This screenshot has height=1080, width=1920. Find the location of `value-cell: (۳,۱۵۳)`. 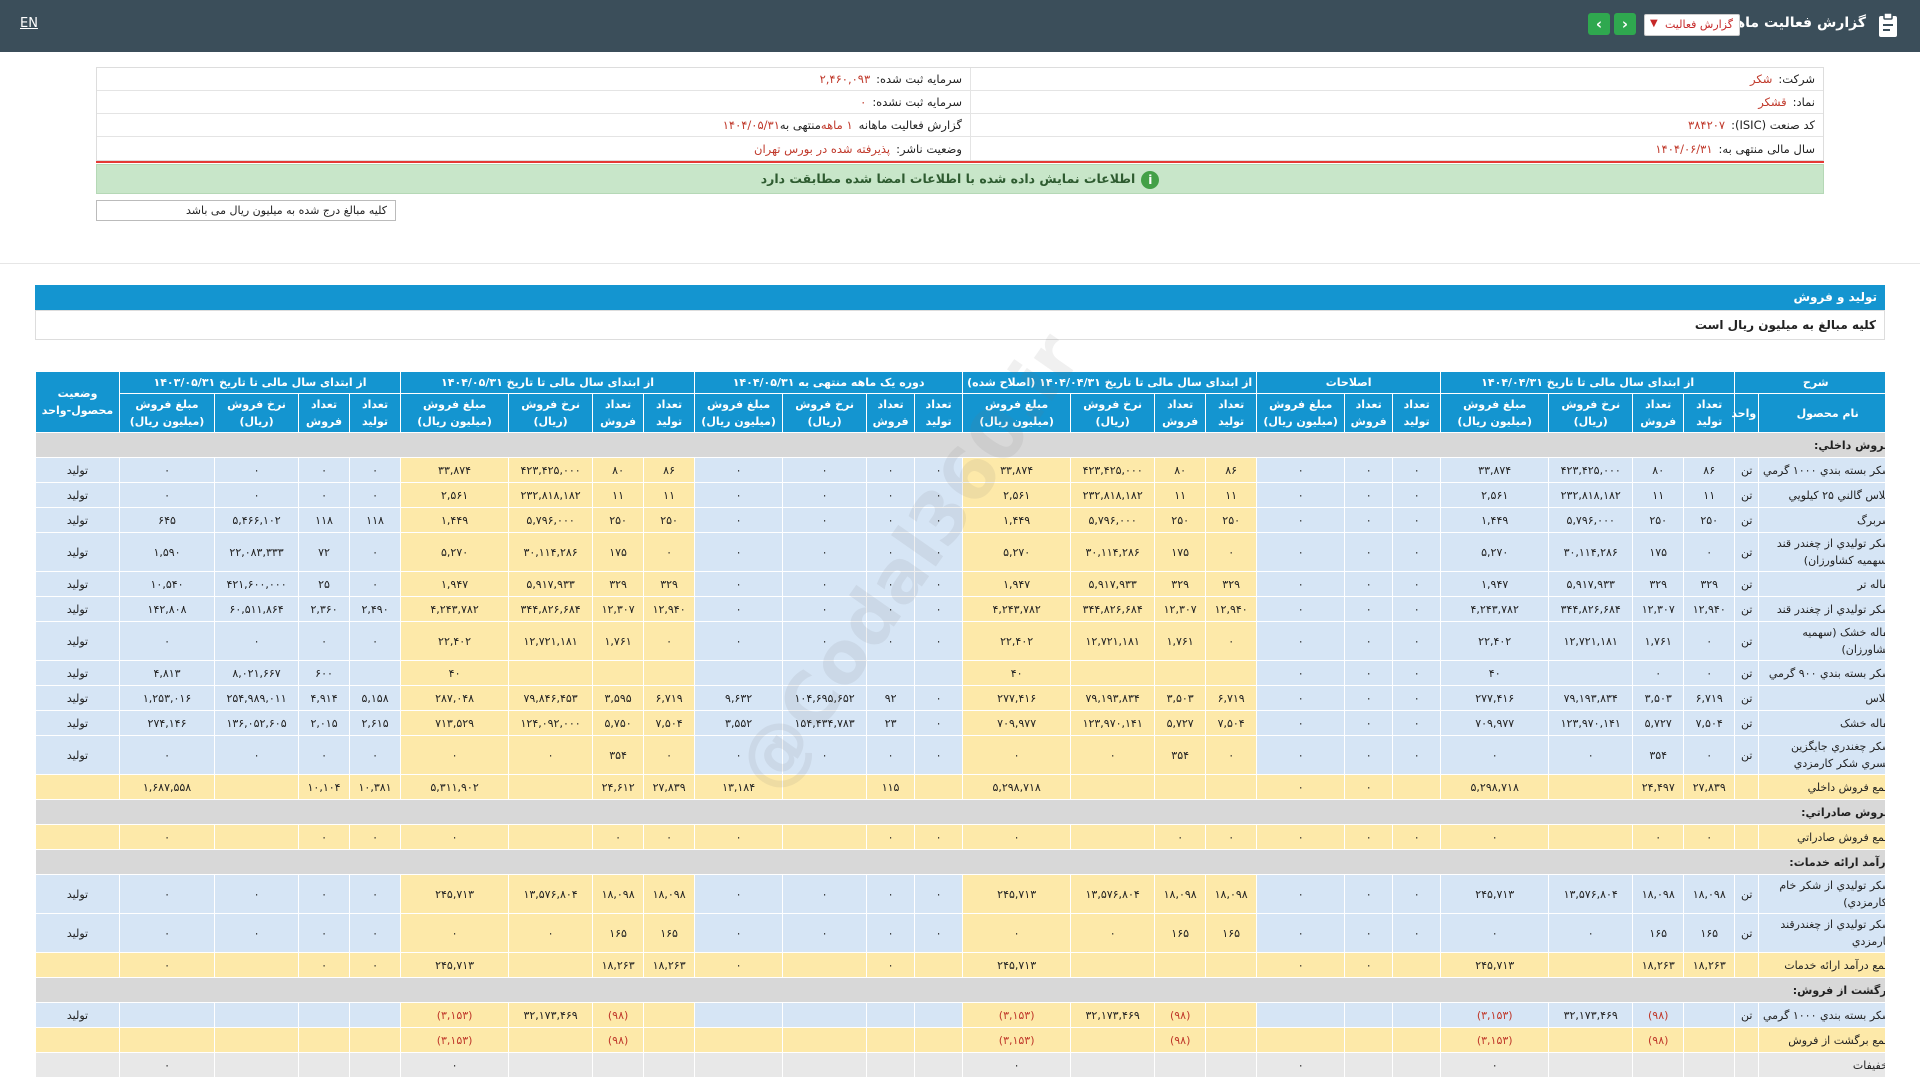

value-cell: (۳,۱۵۳) is located at coordinates (1017, 1040).